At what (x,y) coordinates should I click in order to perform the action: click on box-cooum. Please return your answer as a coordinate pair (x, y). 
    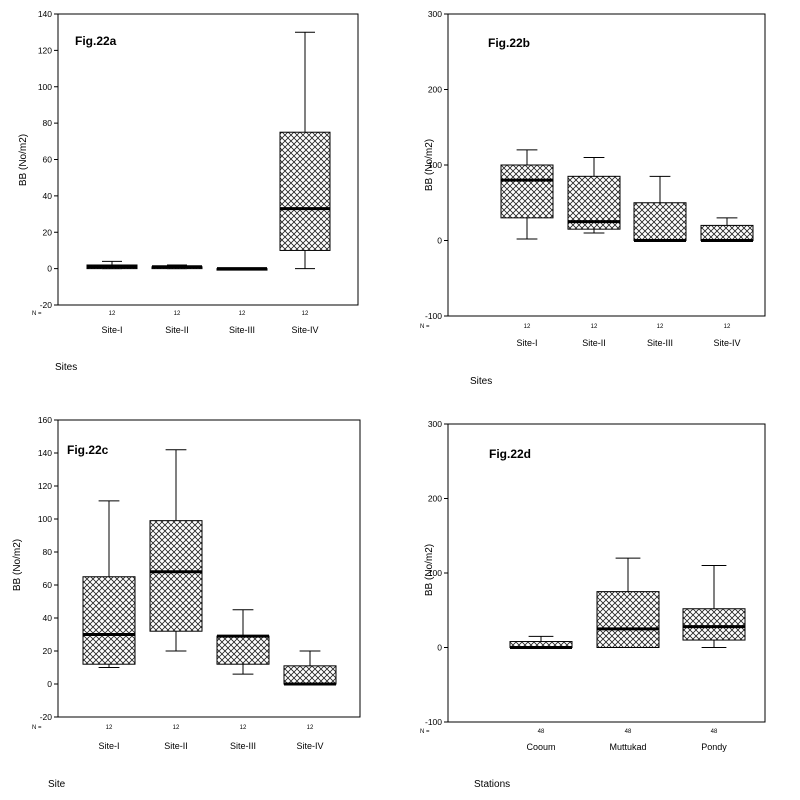
    Looking at the image, I should click on (541, 642).